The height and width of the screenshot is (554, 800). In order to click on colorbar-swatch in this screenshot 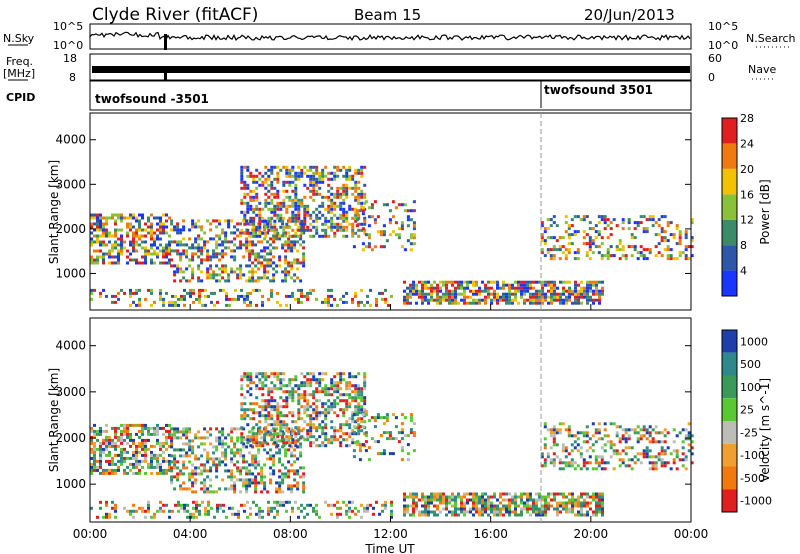, I will do `click(729, 232)`.